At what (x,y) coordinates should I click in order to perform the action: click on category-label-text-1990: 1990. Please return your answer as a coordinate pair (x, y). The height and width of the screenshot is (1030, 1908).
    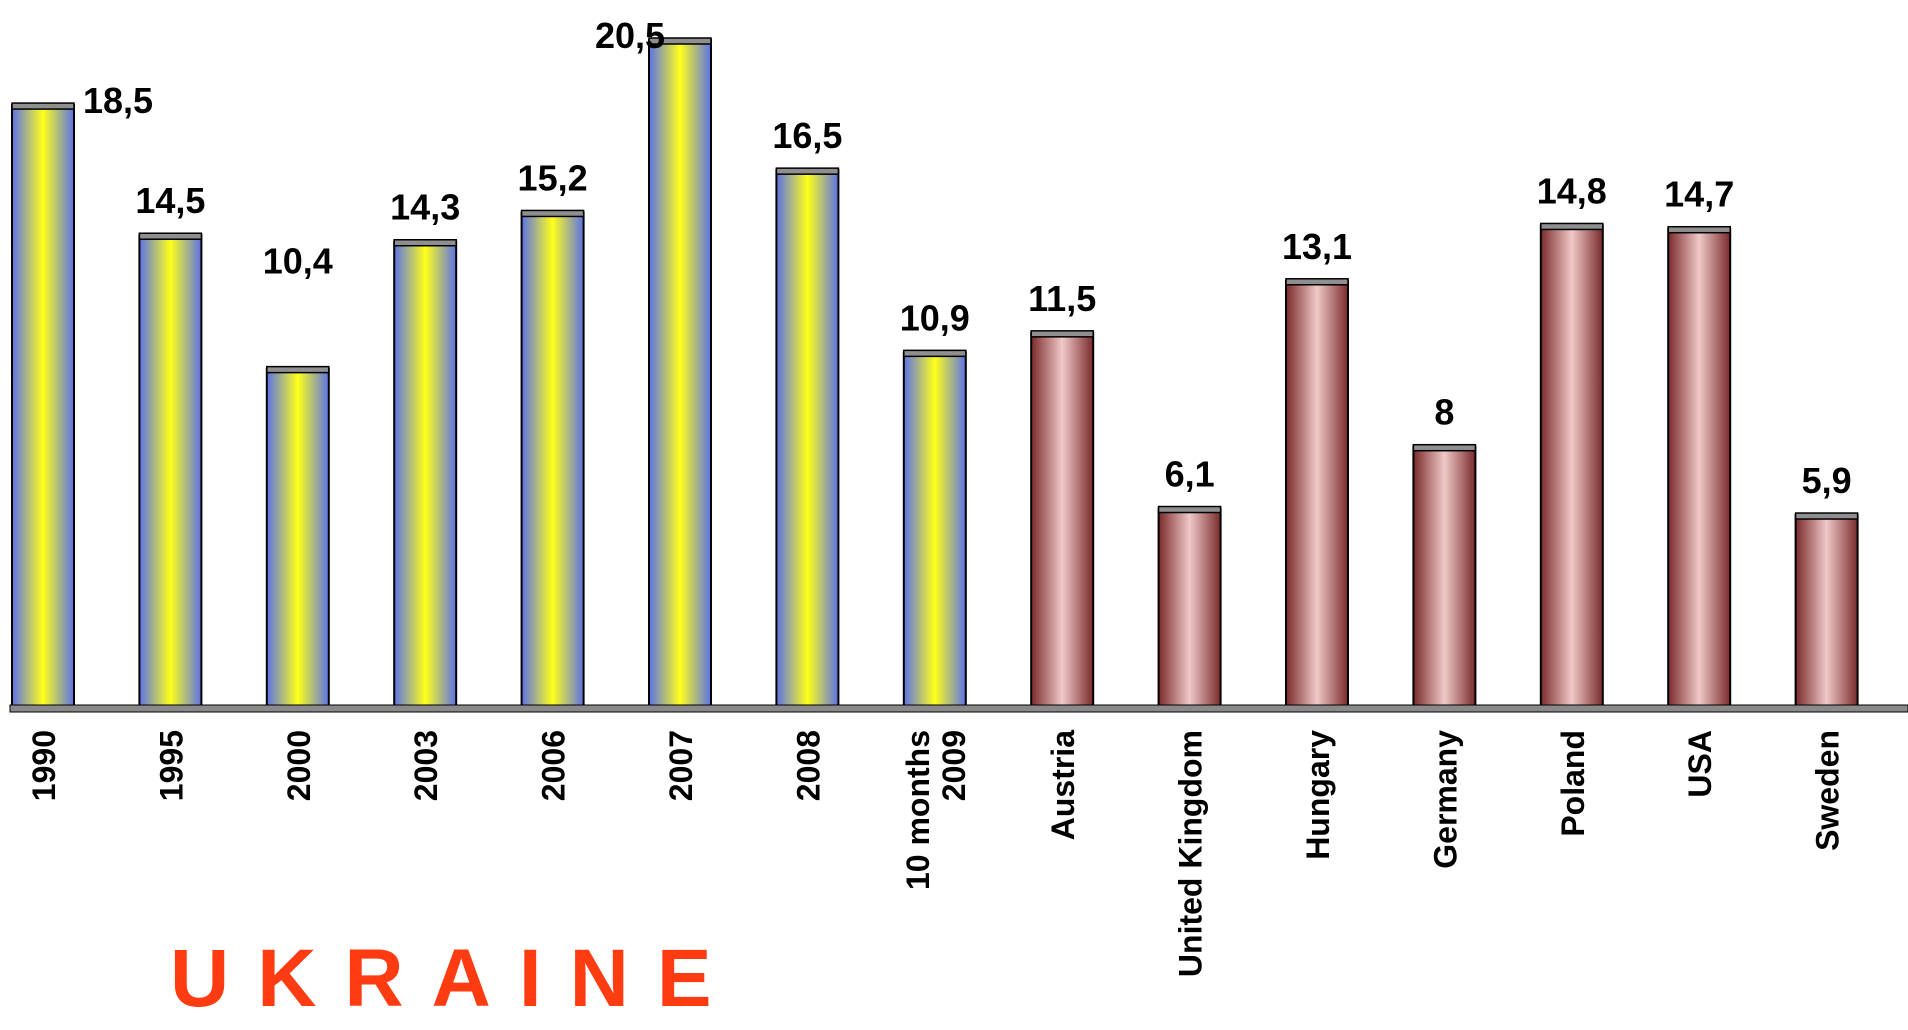
    Looking at the image, I should click on (44, 765).